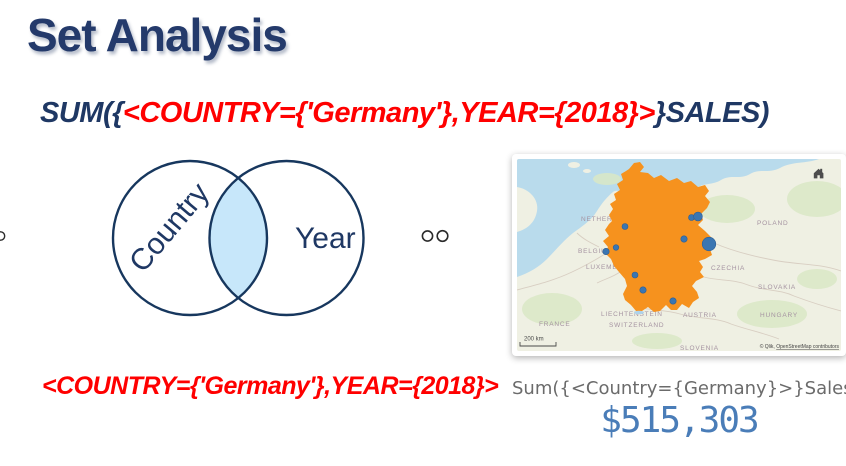  Describe the element at coordinates (3, 236) in the screenshot. I see `edge-clipped-circle-mark` at that location.